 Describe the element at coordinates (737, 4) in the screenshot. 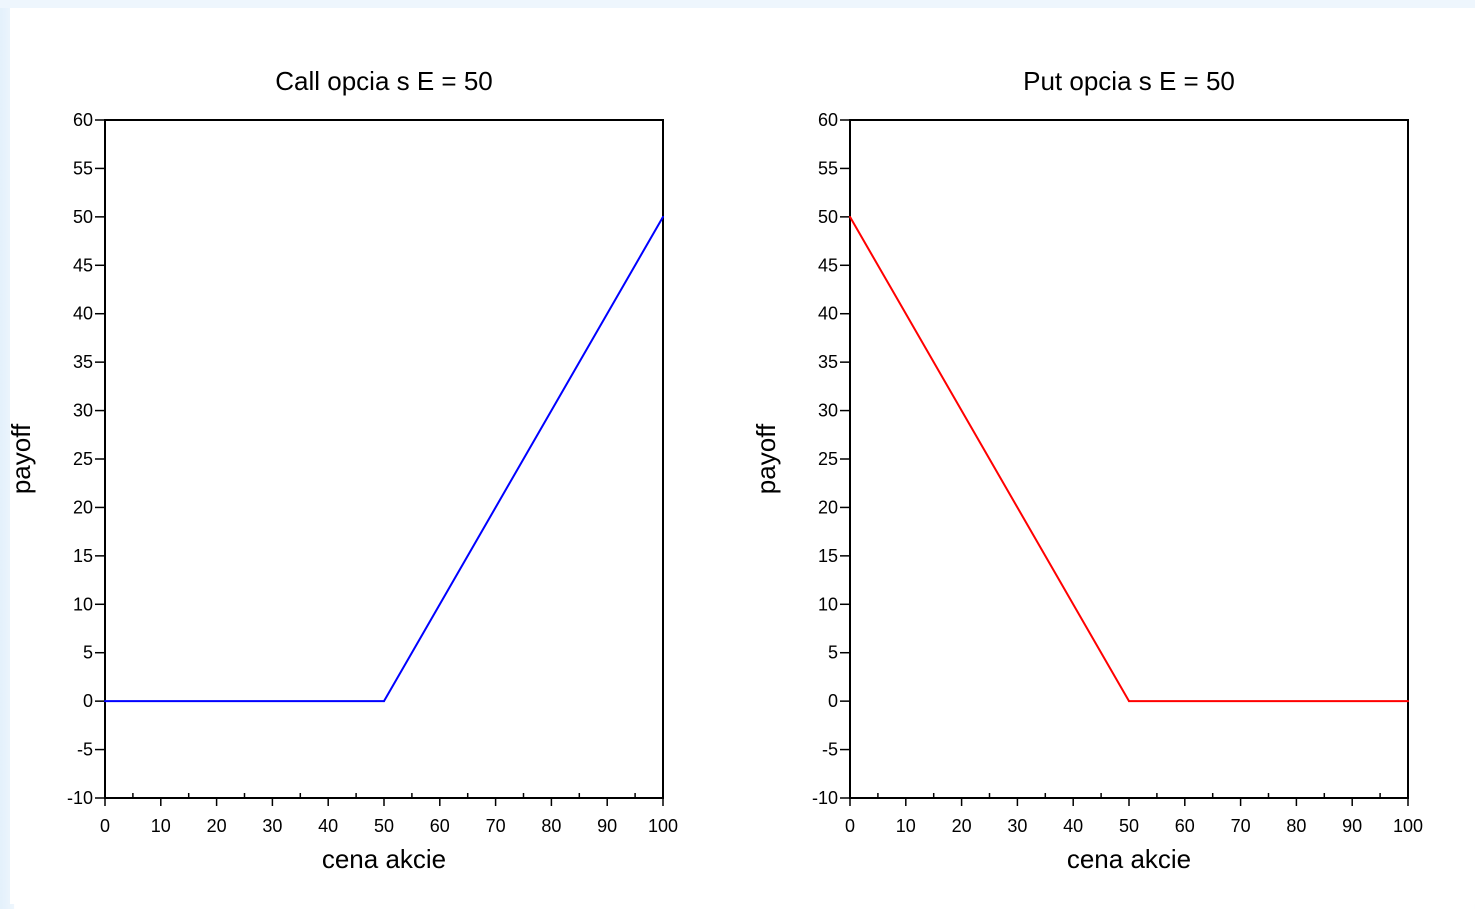

I see `window-top-strip` at that location.